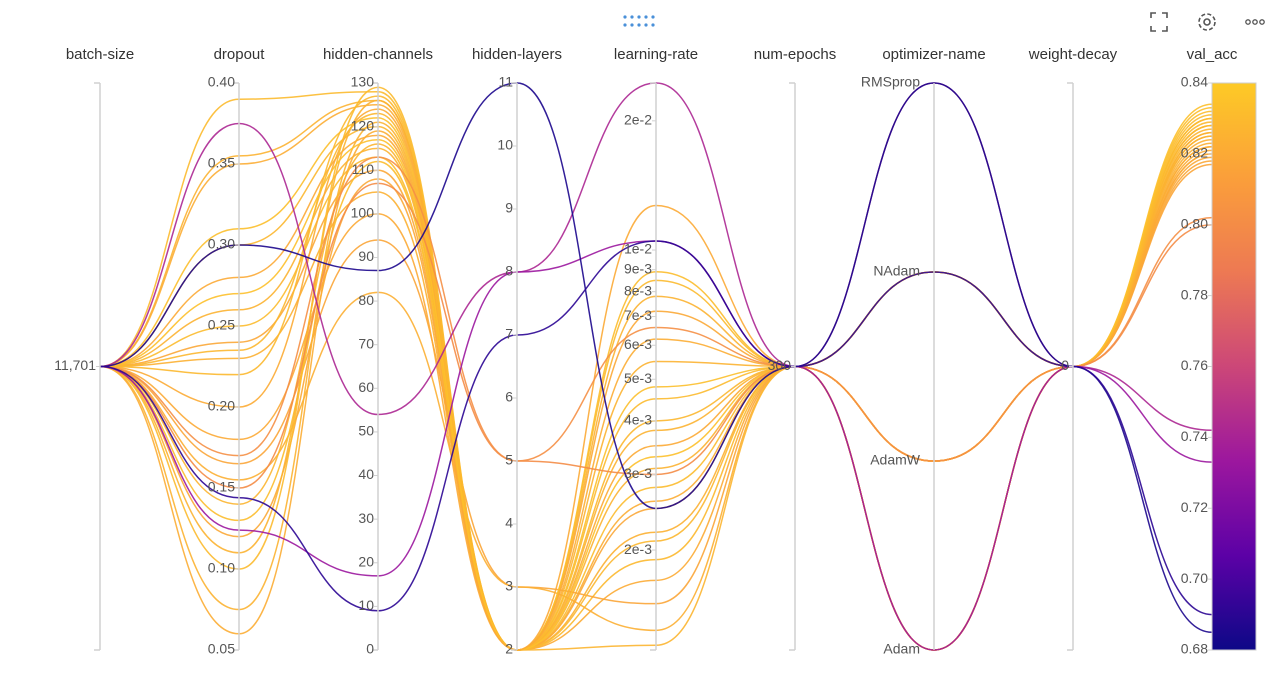  Describe the element at coordinates (363, 169) in the screenshot. I see `tick-label: 110` at that location.